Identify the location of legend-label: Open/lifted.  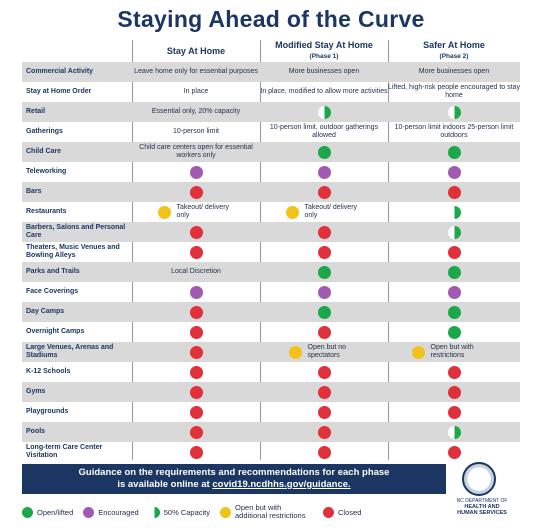
(55, 512).